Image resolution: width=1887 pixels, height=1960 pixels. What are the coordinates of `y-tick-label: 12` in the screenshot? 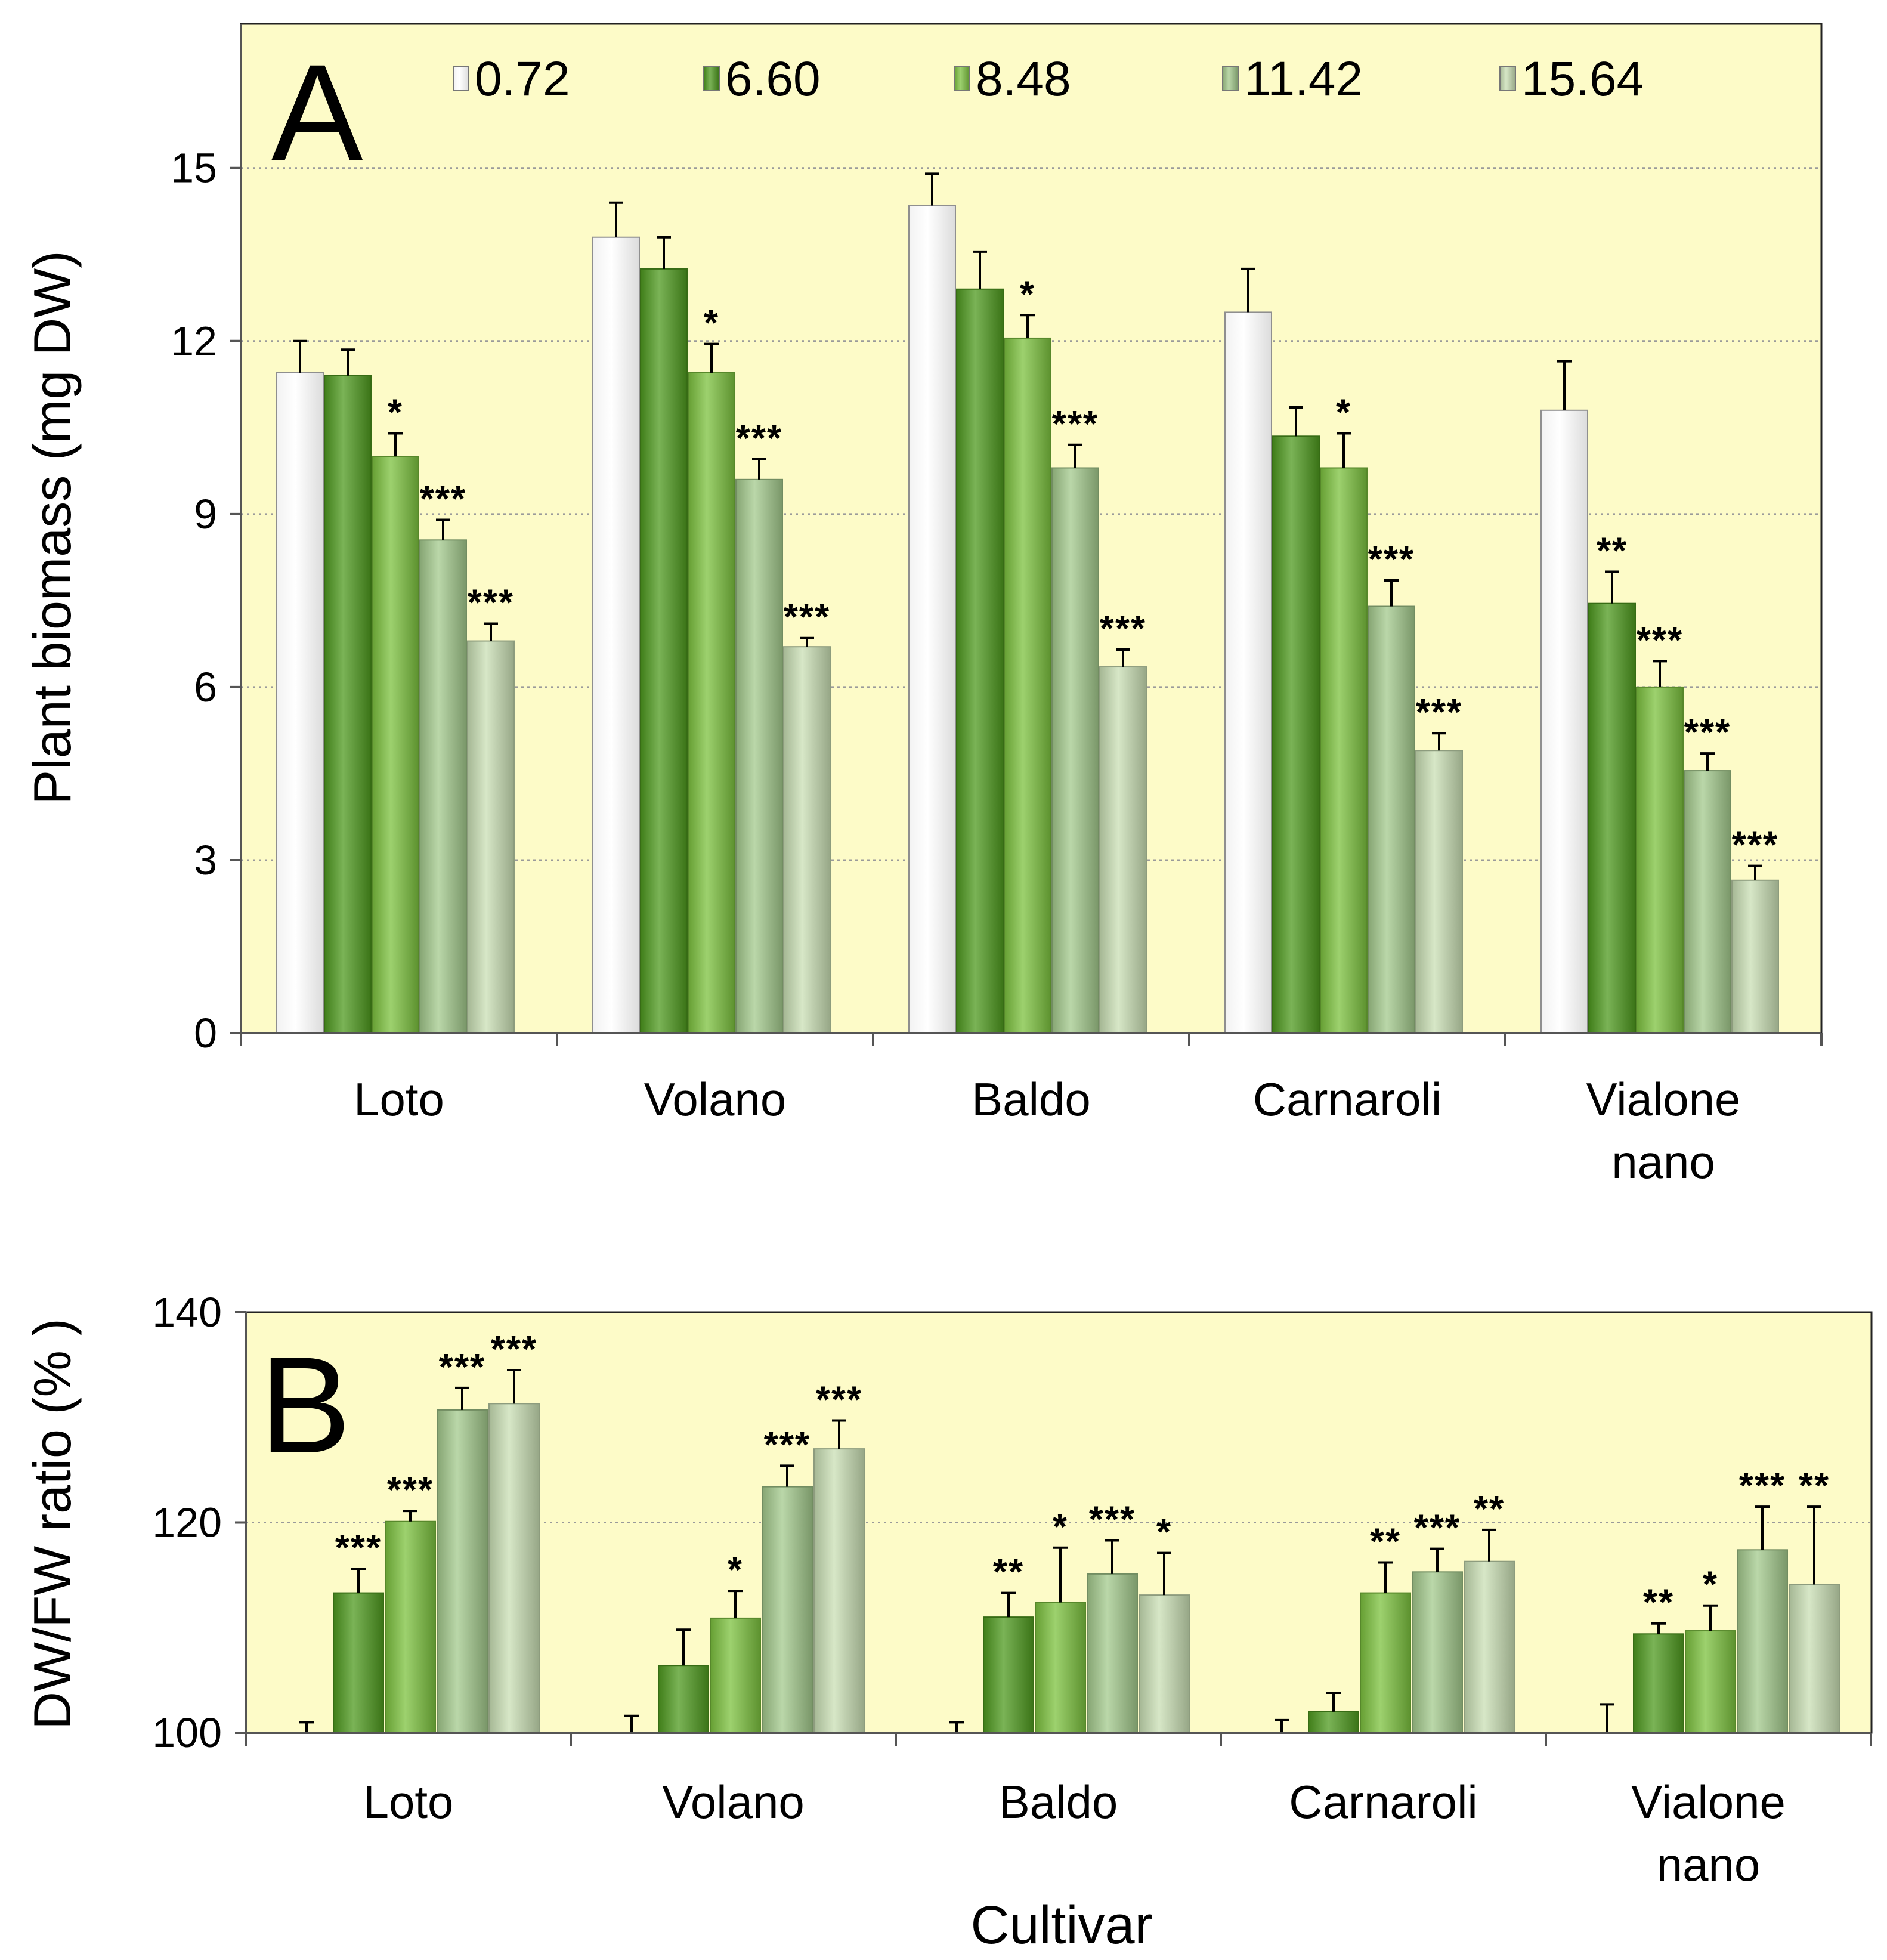 It's located at (194, 341).